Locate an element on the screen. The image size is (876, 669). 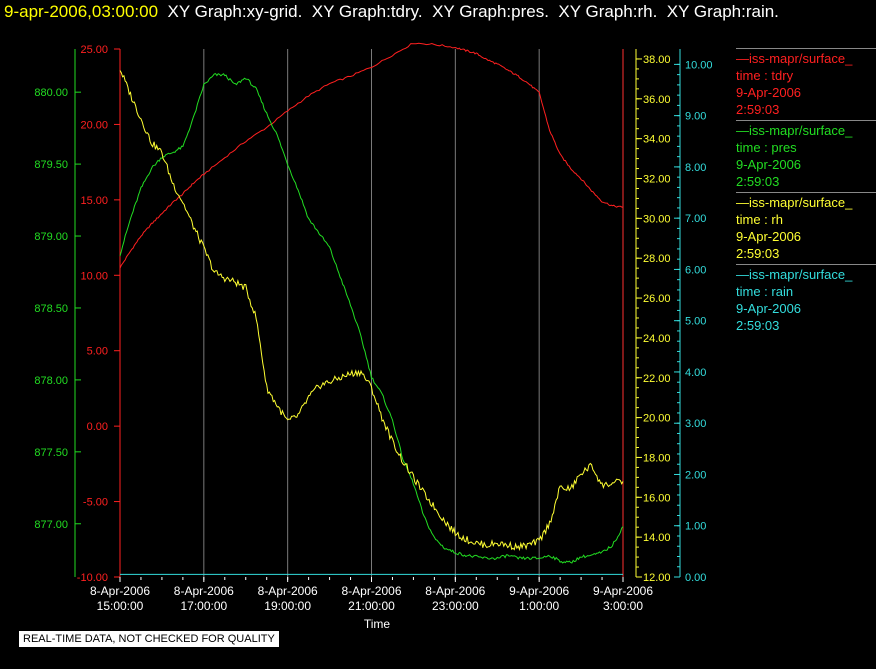
tdry-tick-label: 25.00 is located at coordinates (94, 50).